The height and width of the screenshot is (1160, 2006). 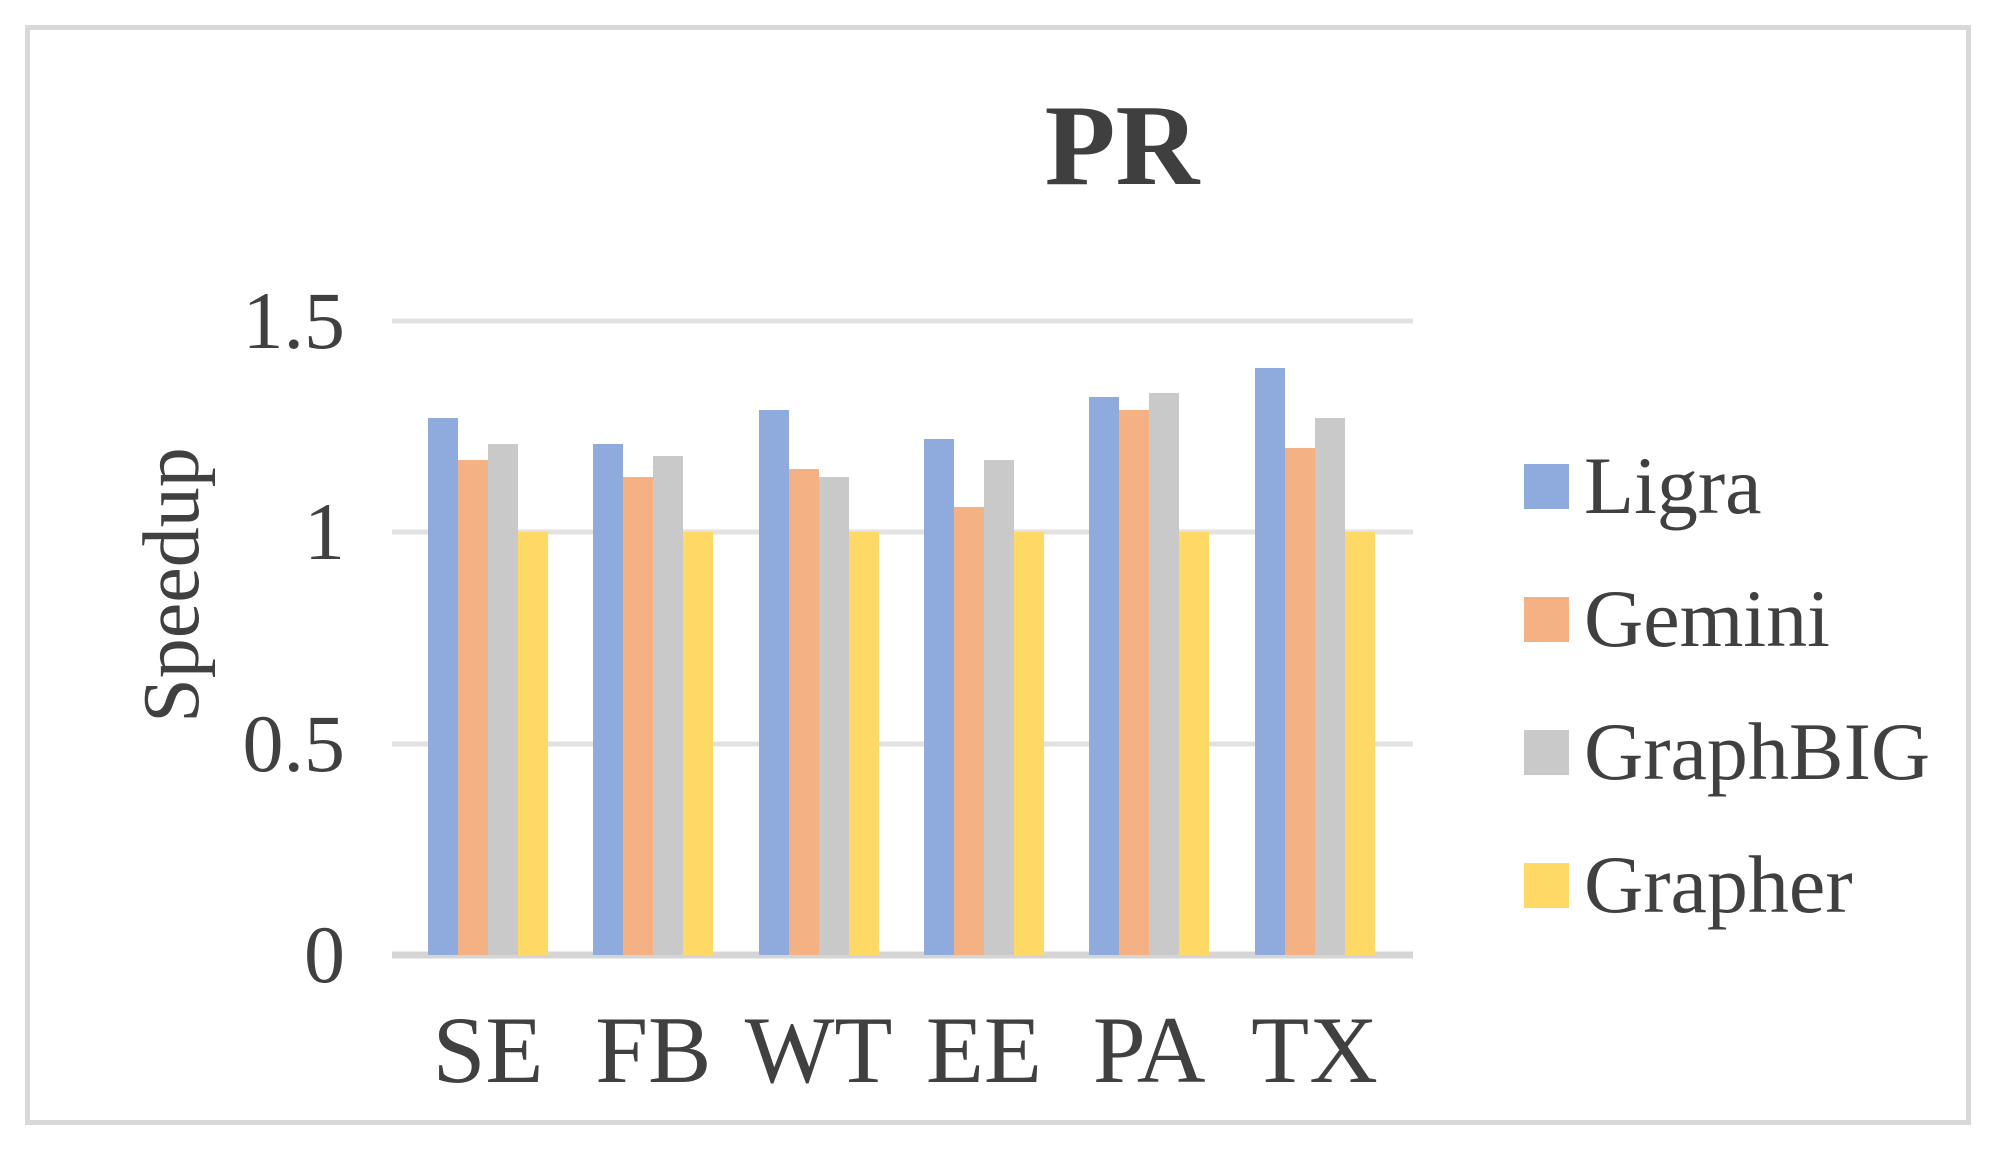 I want to click on x-tick-label-ee: EE, so click(x=983, y=1050).